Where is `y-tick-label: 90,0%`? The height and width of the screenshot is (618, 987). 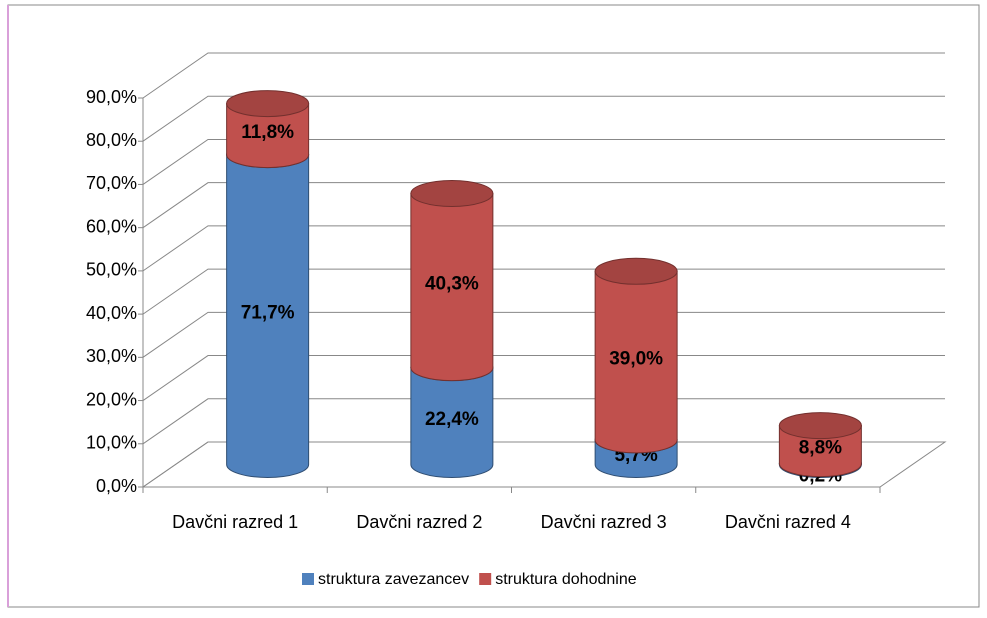
y-tick-label: 90,0% is located at coordinates (111, 97).